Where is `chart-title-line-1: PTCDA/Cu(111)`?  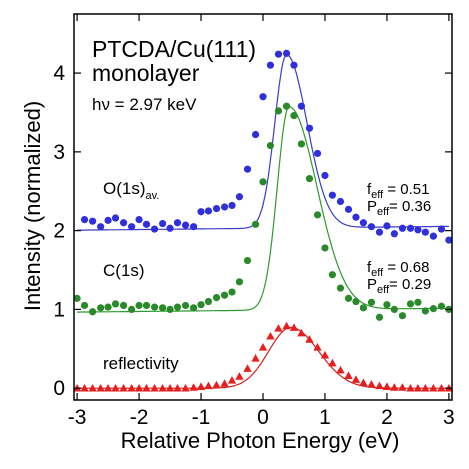
chart-title-line-1: PTCDA/Cu(111) is located at coordinates (174, 49).